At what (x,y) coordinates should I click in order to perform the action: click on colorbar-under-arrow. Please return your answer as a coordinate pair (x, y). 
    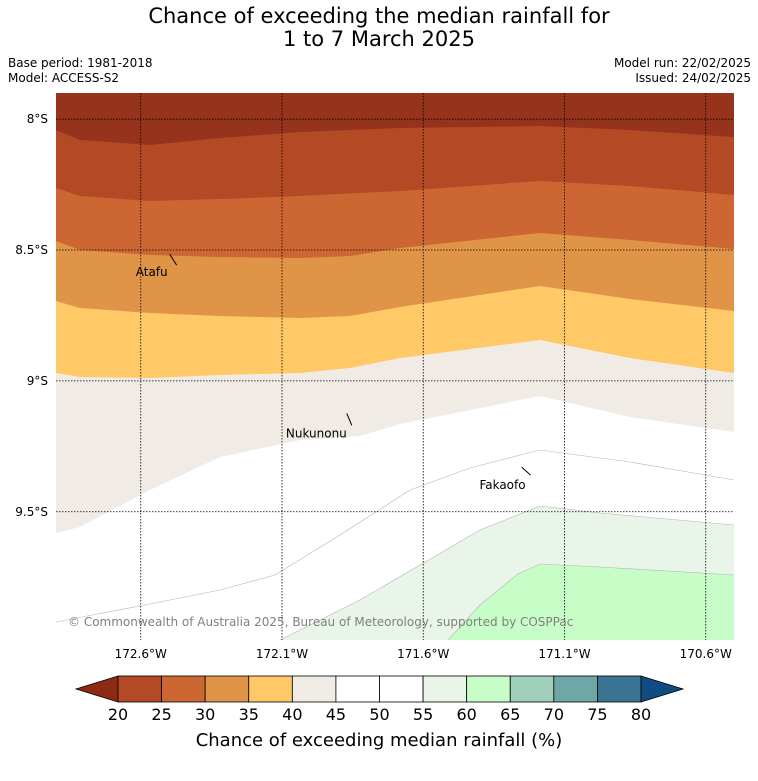
    Looking at the image, I should click on (96, 689).